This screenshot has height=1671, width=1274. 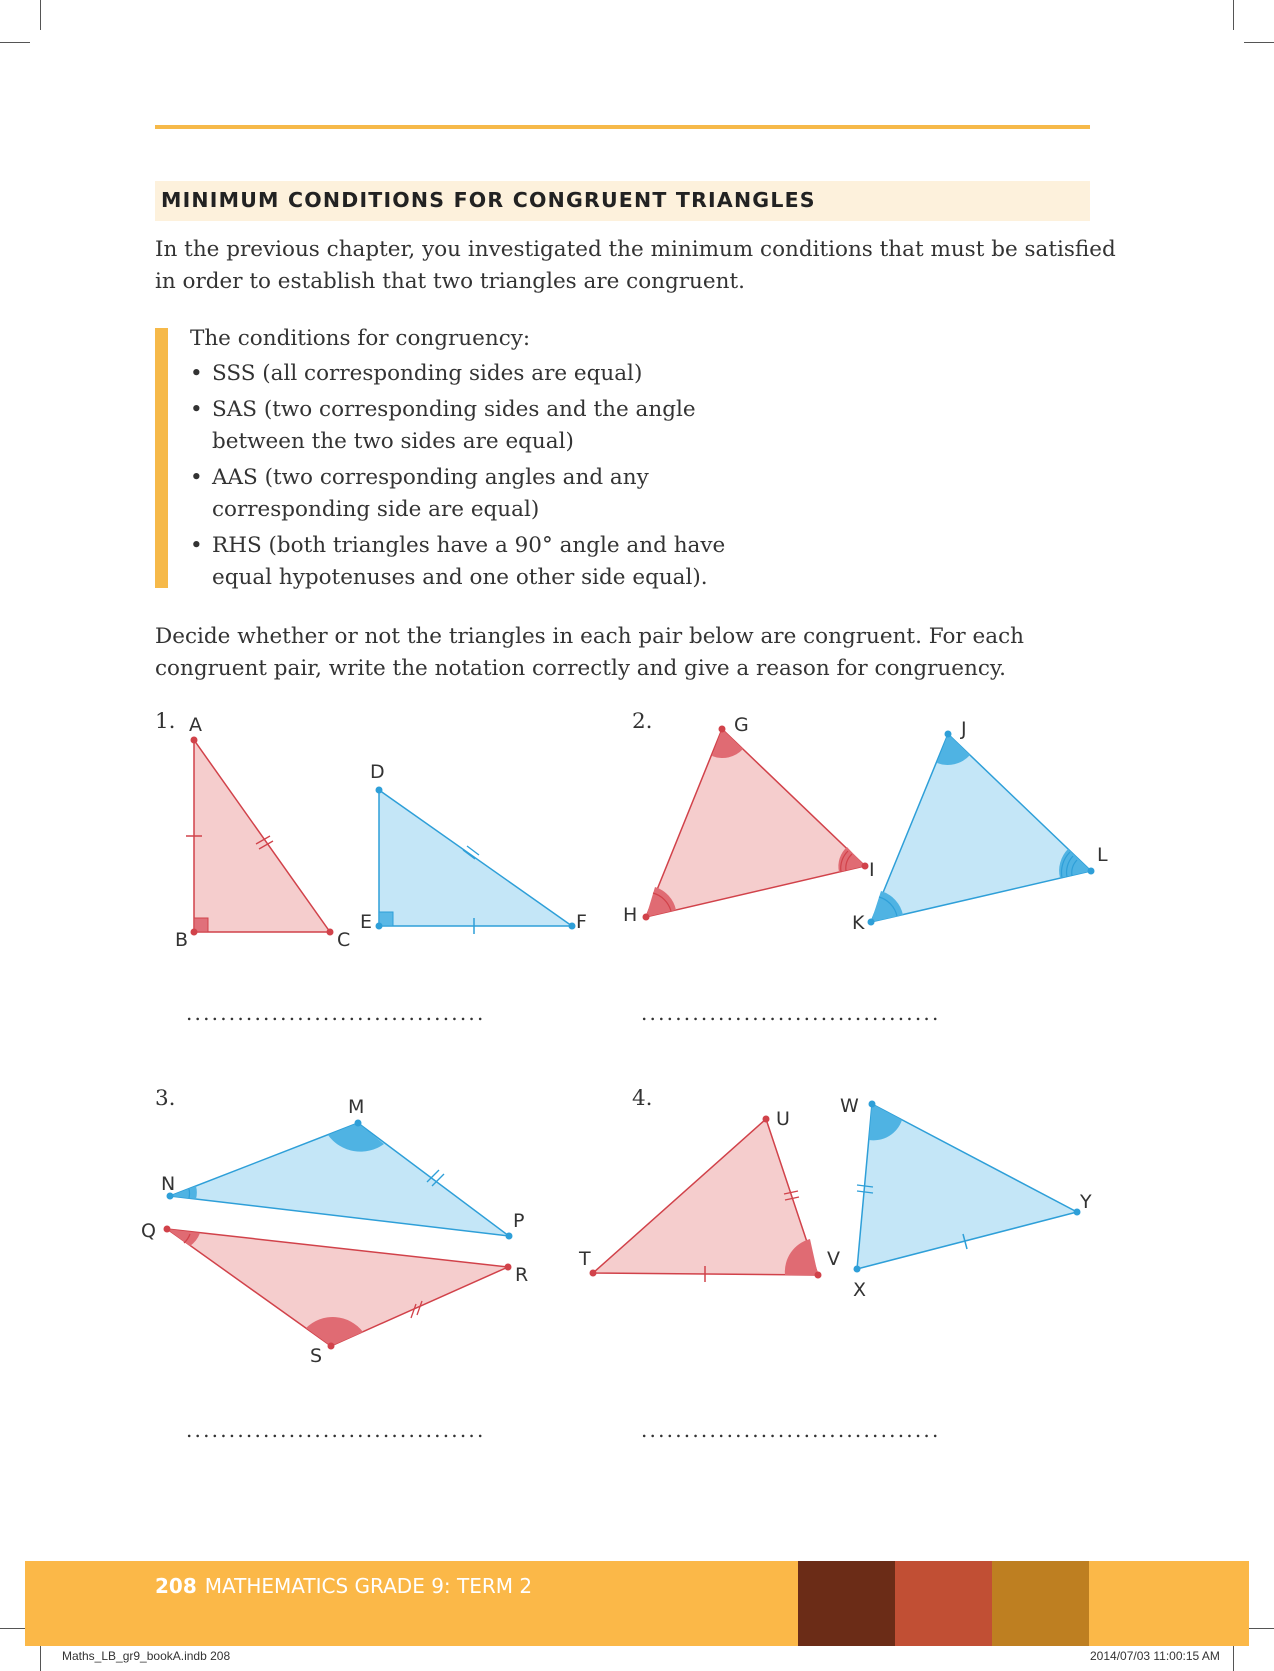 I want to click on vertex-label: D, so click(x=377, y=772).